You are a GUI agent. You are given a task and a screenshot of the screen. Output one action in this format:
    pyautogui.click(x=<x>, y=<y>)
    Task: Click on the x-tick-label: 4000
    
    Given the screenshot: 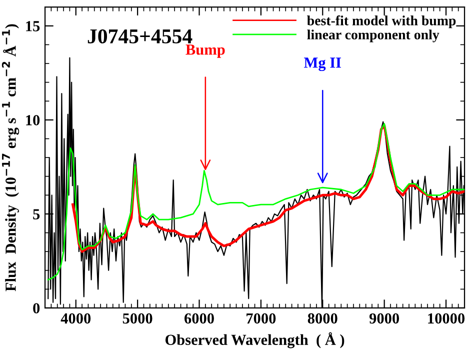 What is the action you would take?
    pyautogui.click(x=75, y=318)
    